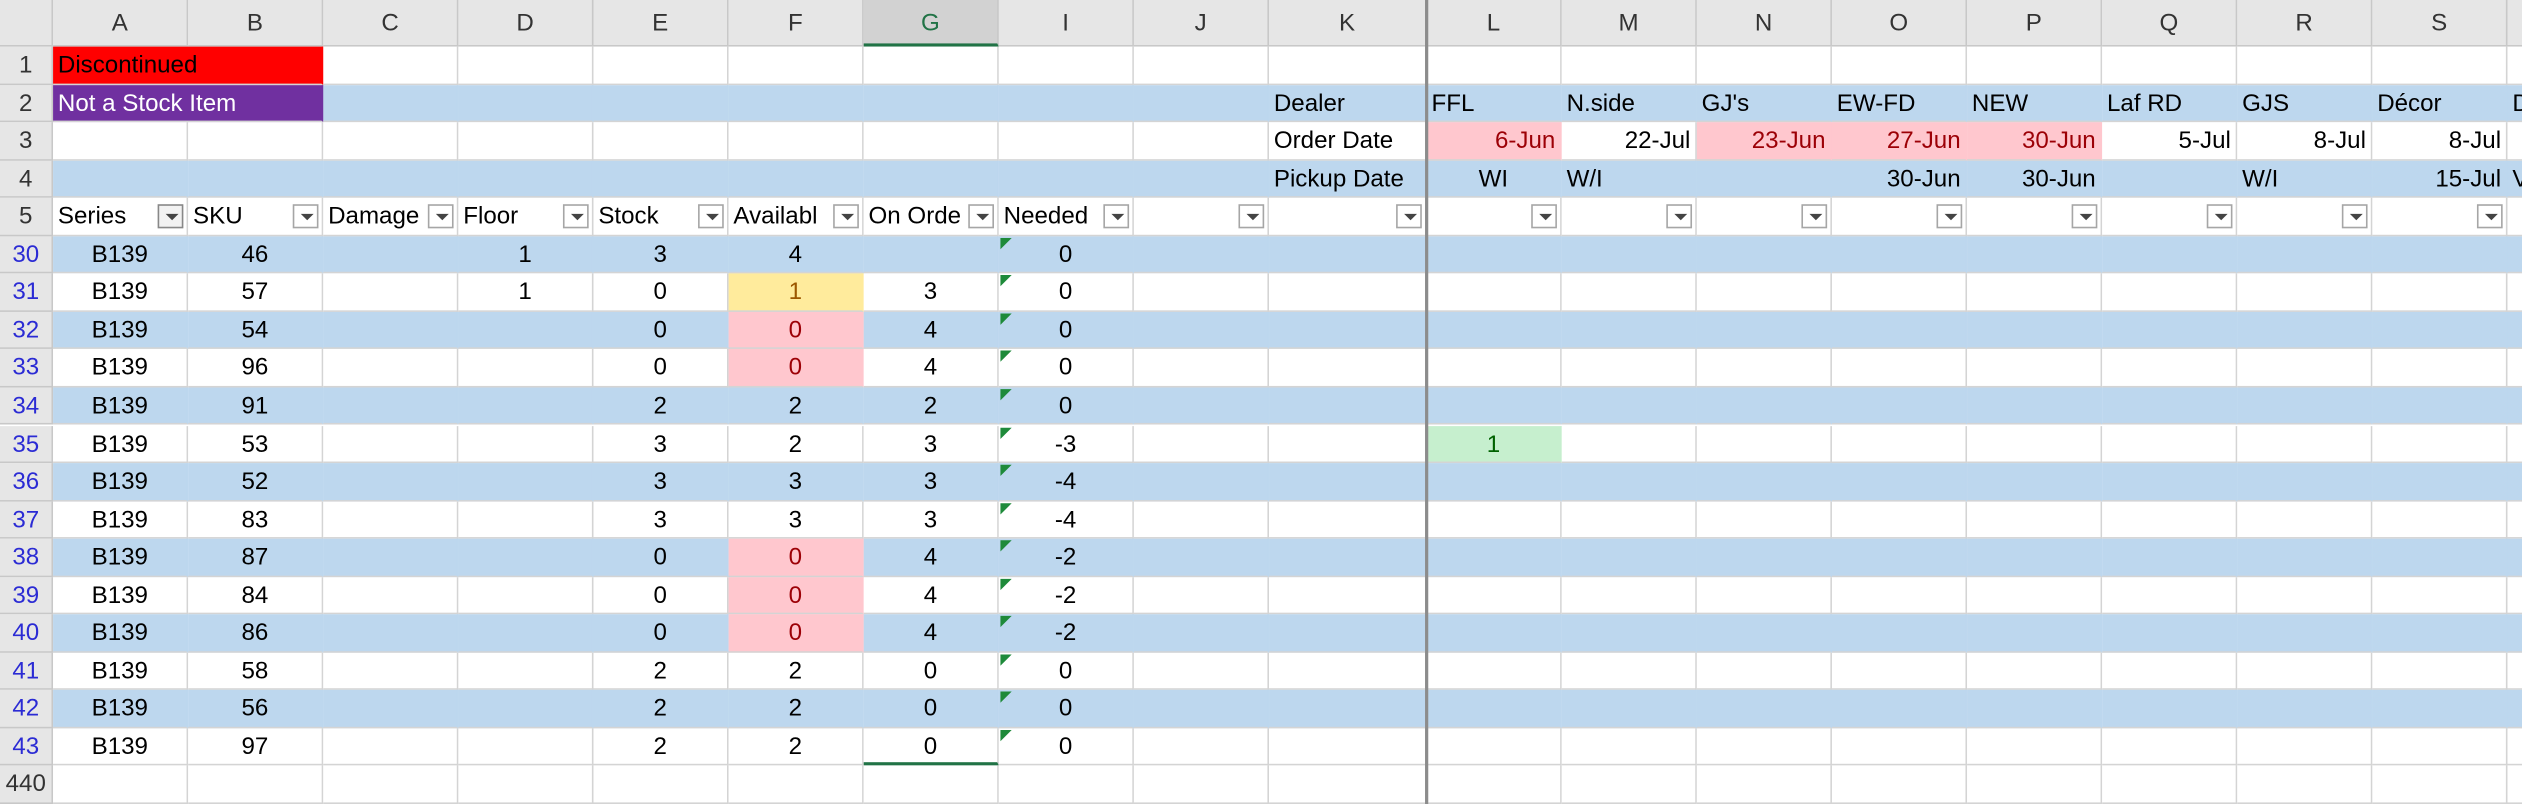  Describe the element at coordinates (2035, 23) in the screenshot. I see `column-header: P` at that location.